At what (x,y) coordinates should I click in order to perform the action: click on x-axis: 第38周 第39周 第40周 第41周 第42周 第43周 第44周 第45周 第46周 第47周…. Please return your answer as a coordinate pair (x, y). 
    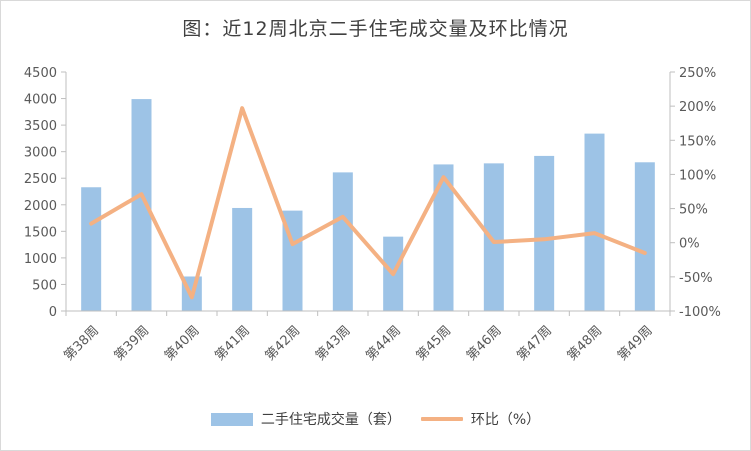
    Looking at the image, I should click on (366, 337).